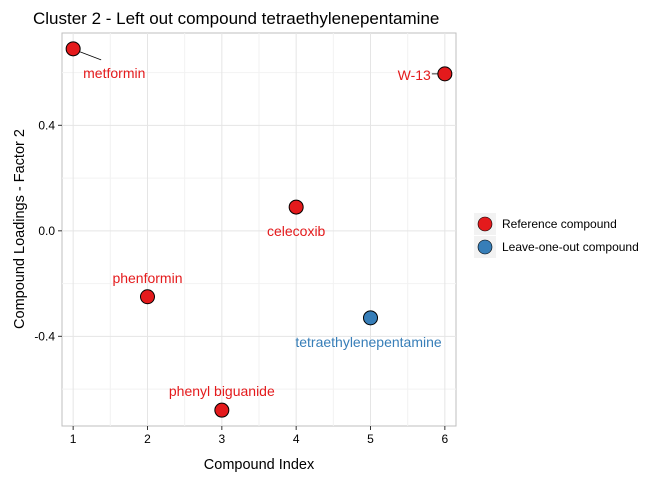  What do you see at coordinates (559, 224) in the screenshot?
I see `legend-label: Reference compound` at bounding box center [559, 224].